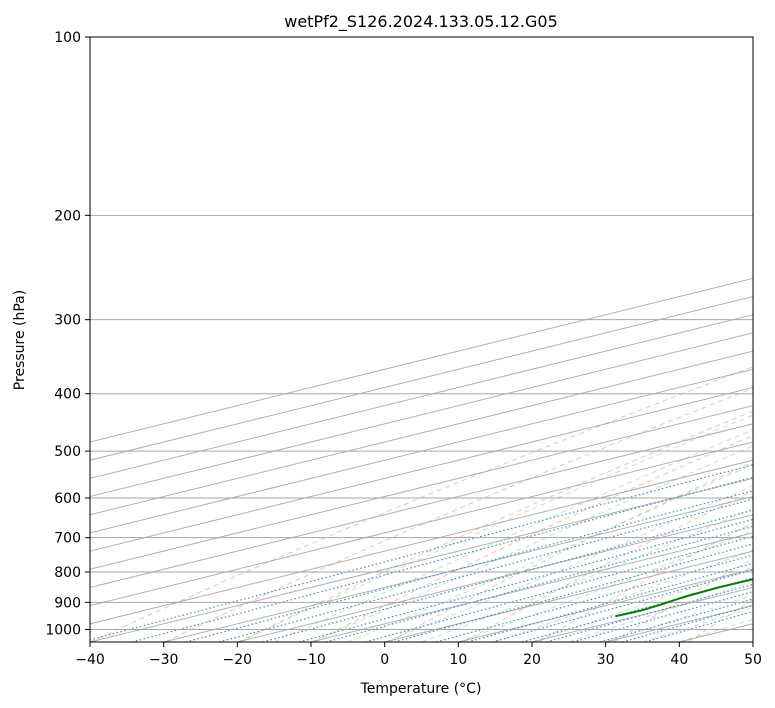 This screenshot has width=775, height=708. I want to click on x-tick-label: −40, so click(90, 660).